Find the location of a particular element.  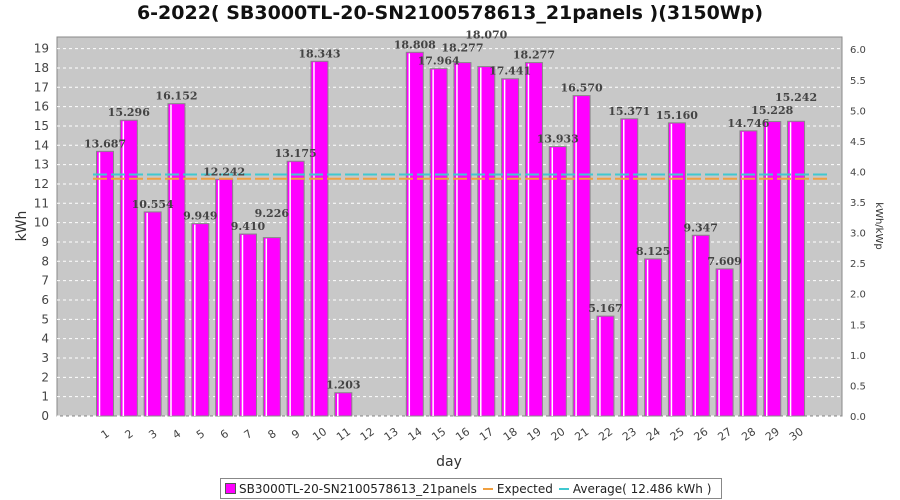

y2-tick-label: 5.0 is located at coordinates (858, 111).